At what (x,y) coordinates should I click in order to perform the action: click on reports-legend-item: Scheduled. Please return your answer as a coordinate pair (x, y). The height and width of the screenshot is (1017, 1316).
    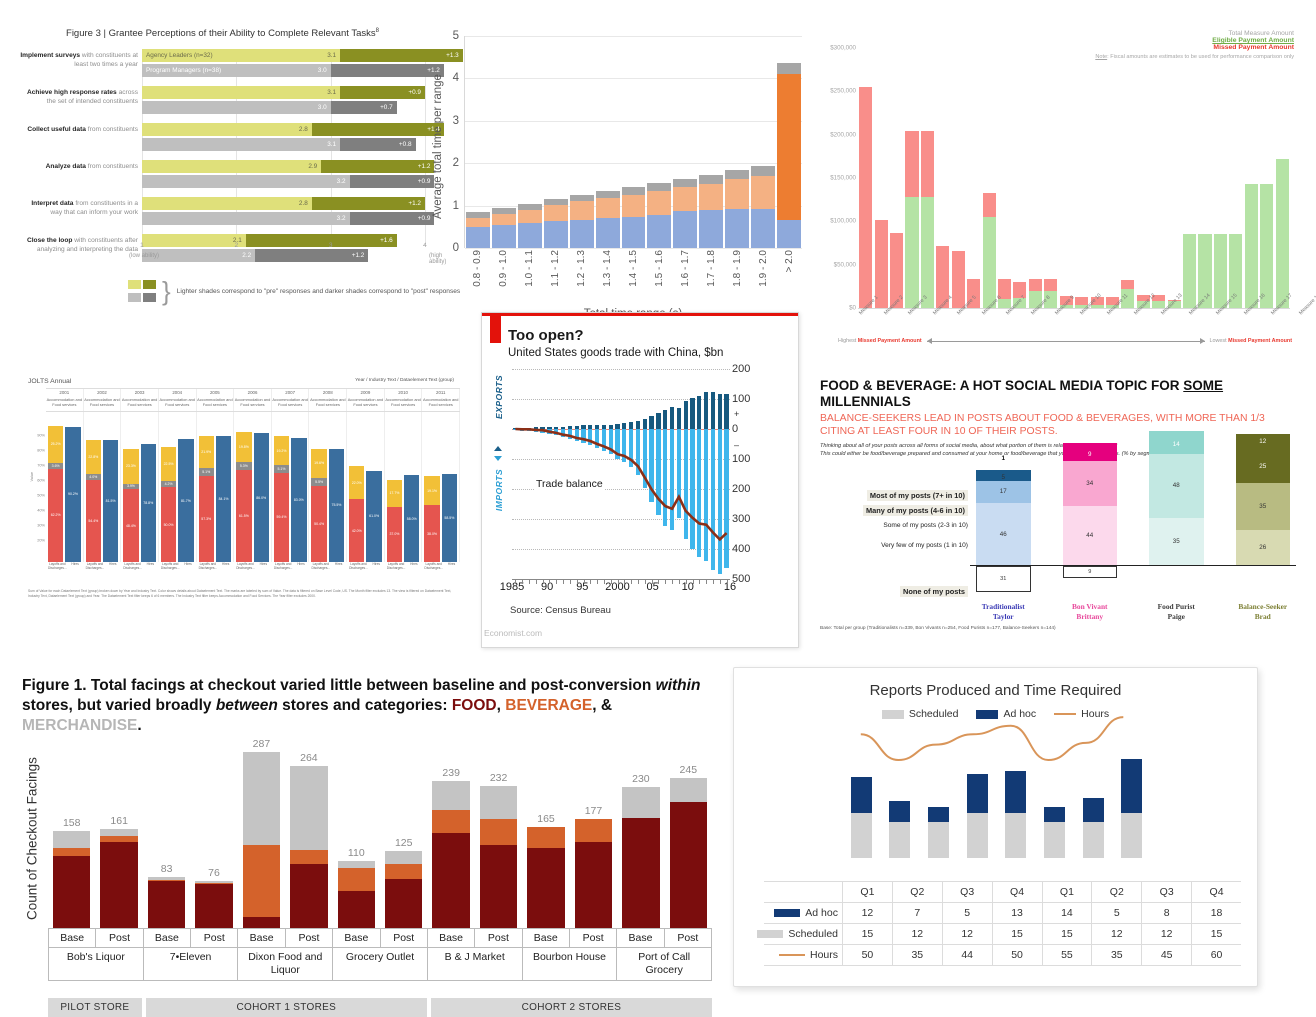
    Looking at the image, I should click on (920, 714).